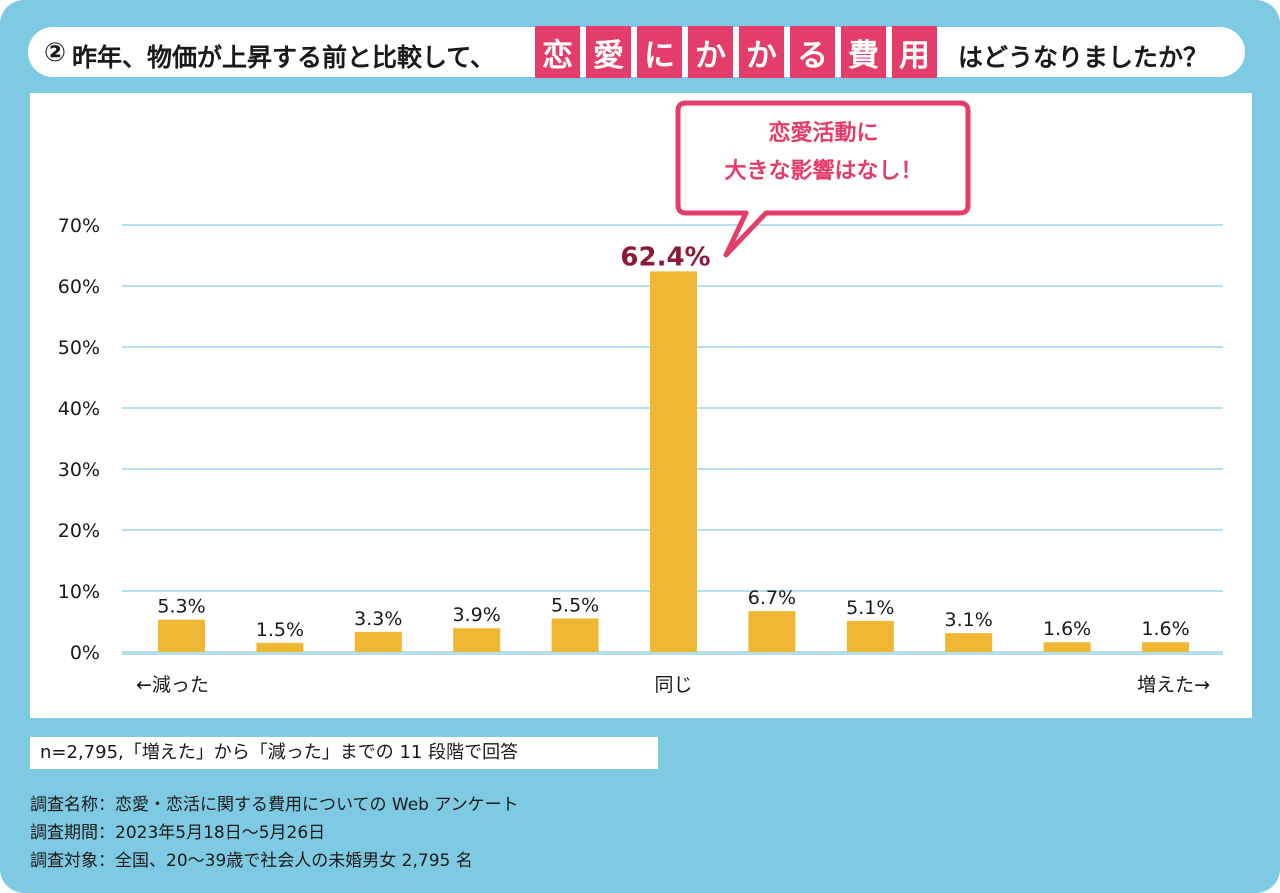 The image size is (1280, 893). I want to click on survey-target-label: 調査対象：, so click(72, 861).